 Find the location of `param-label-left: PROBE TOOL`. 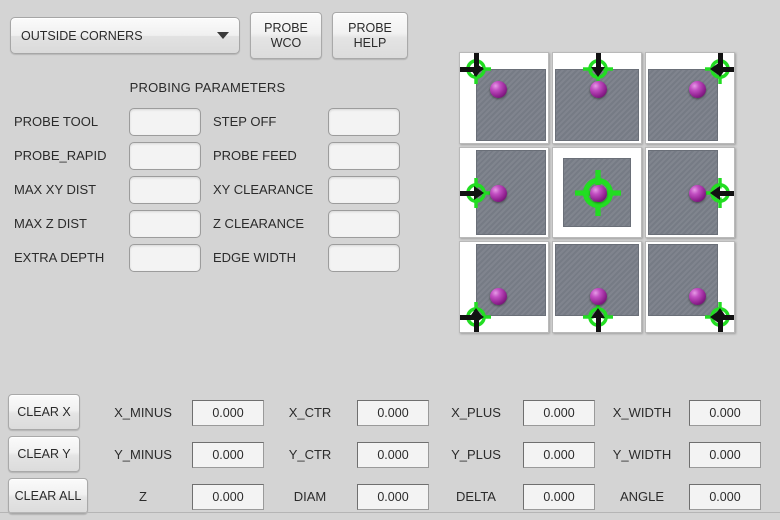

param-label-left: PROBE TOOL is located at coordinates (56, 121).